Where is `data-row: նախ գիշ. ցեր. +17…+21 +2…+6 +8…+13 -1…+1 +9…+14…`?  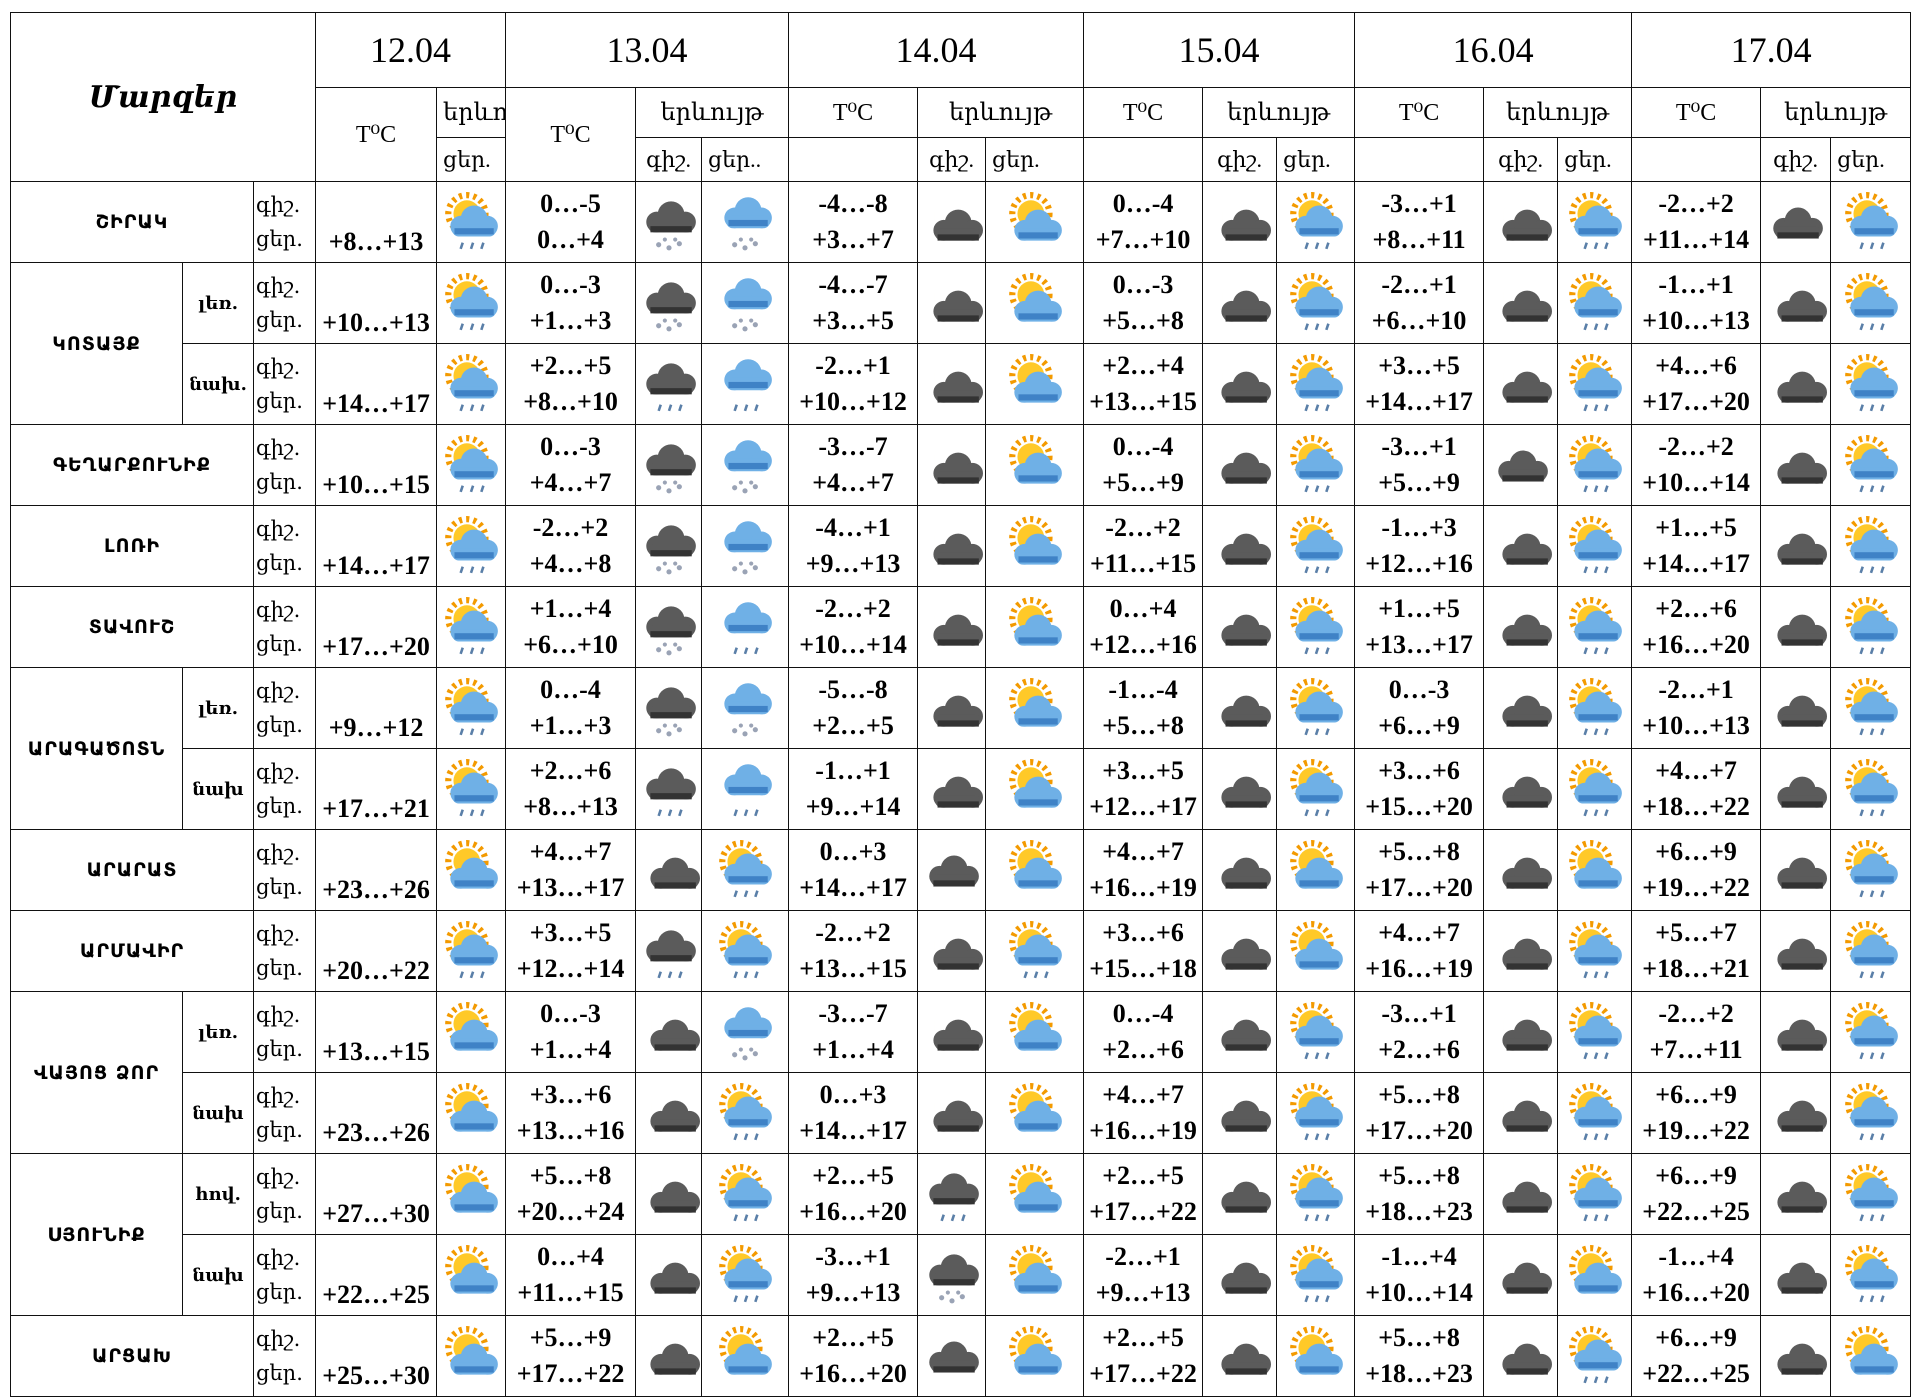
data-row: նախ գիշ. ցեր. +17…+21 +2…+6 +8…+13 -1…+1 +9…+14… is located at coordinates (961, 789).